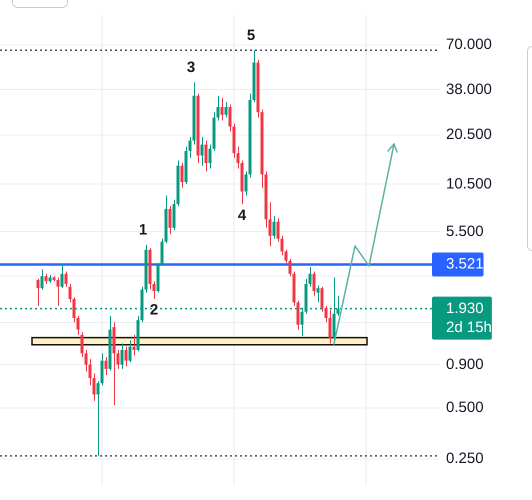 The width and height of the screenshot is (532, 500). Describe the element at coordinates (143, 229) in the screenshot. I see `annotation: 1` at that location.